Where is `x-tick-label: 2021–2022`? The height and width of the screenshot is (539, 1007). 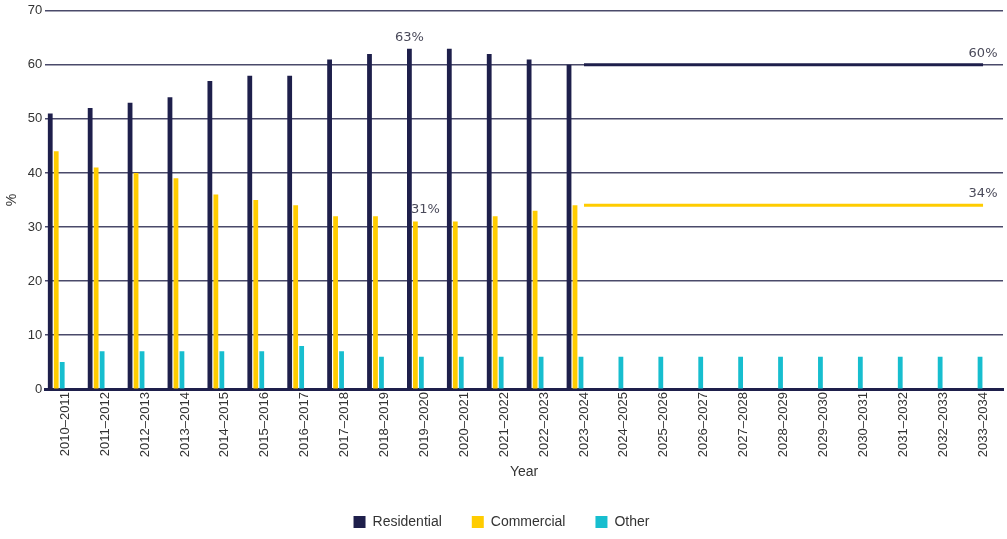
x-tick-label: 2021–2022 is located at coordinates (503, 425).